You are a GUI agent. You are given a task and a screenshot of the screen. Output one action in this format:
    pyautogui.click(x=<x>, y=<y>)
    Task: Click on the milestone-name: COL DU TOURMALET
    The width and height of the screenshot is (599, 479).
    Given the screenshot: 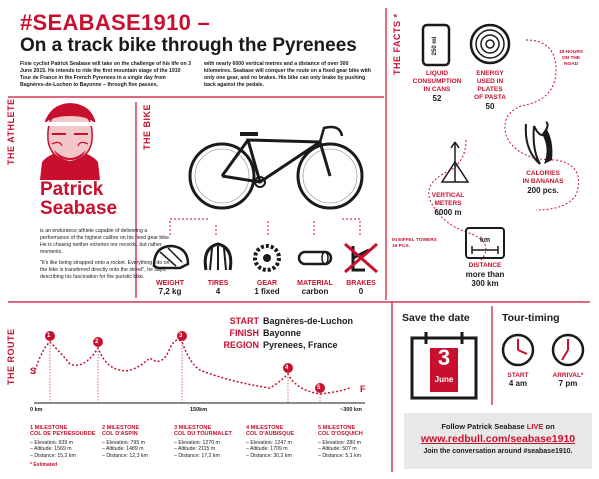 What is the action you would take?
    pyautogui.click(x=203, y=434)
    